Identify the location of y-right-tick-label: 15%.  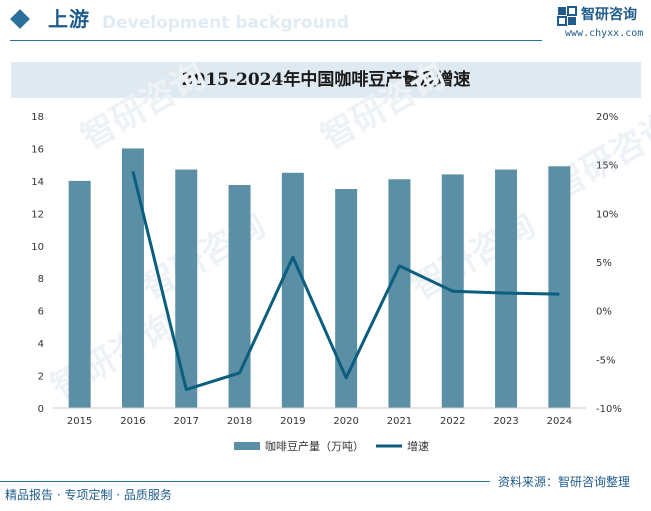
(607, 166).